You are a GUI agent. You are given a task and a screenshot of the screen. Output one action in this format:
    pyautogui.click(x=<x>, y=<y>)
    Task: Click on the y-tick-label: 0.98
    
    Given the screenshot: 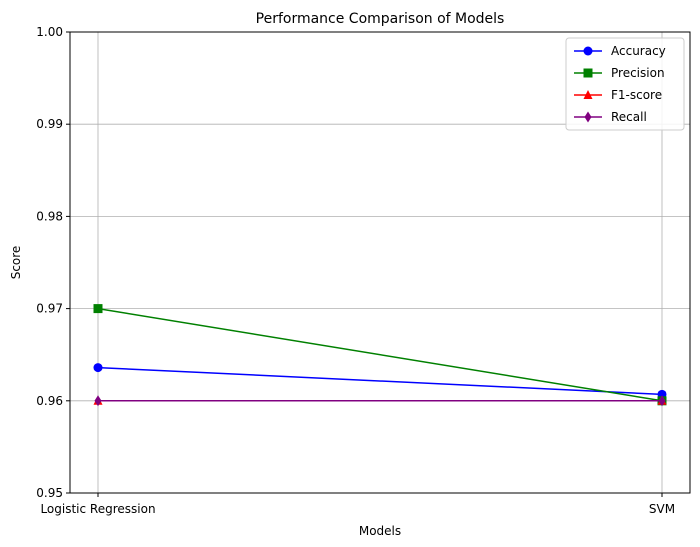 What is the action you would take?
    pyautogui.click(x=49, y=216)
    